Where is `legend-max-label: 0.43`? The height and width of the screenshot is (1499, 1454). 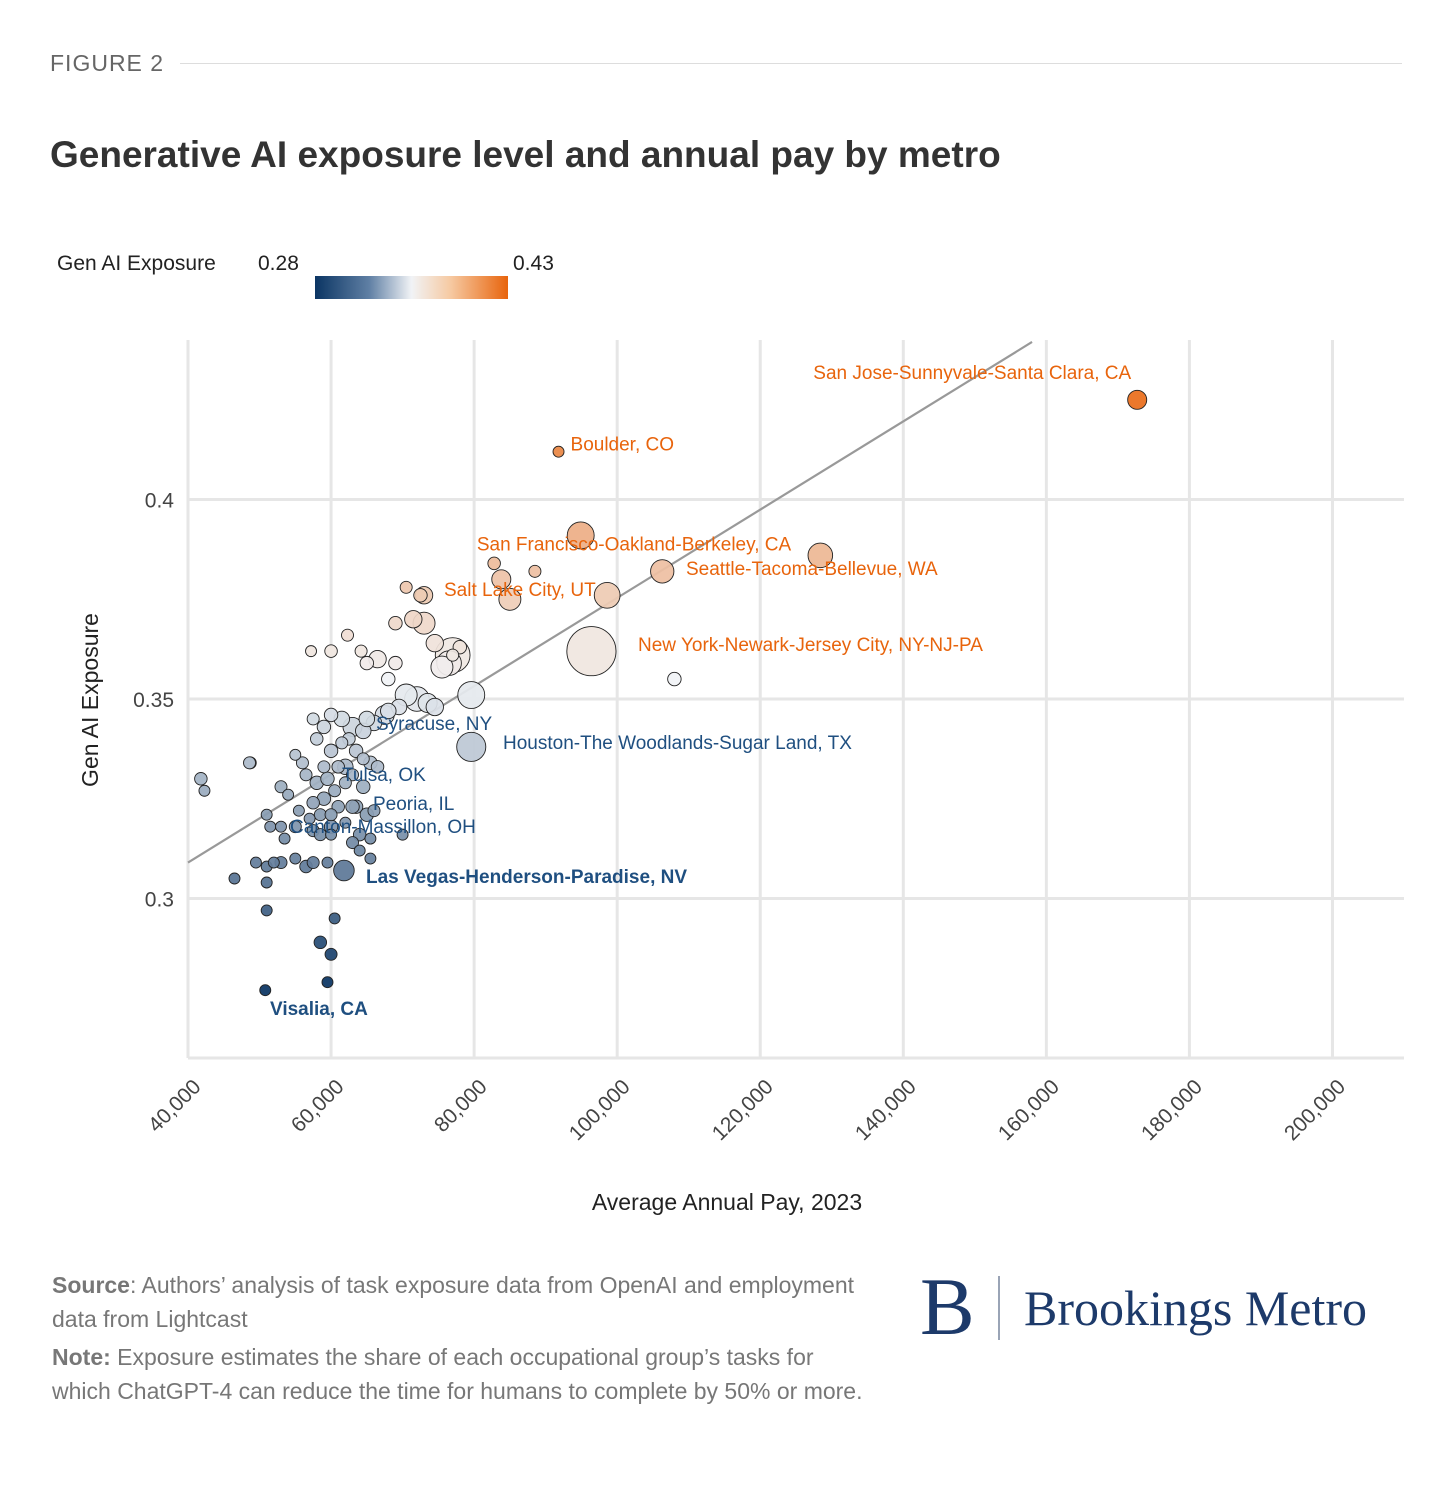
legend-max-label: 0.43 is located at coordinates (533, 263).